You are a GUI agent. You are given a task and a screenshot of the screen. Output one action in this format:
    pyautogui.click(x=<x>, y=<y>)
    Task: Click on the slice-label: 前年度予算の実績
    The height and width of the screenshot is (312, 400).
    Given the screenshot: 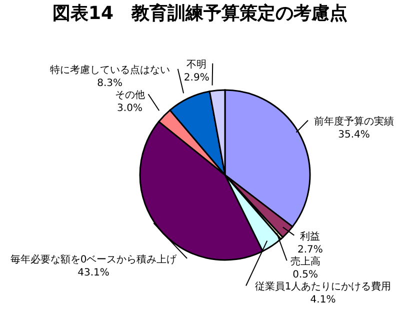 What is the action you would take?
    pyautogui.click(x=354, y=121)
    